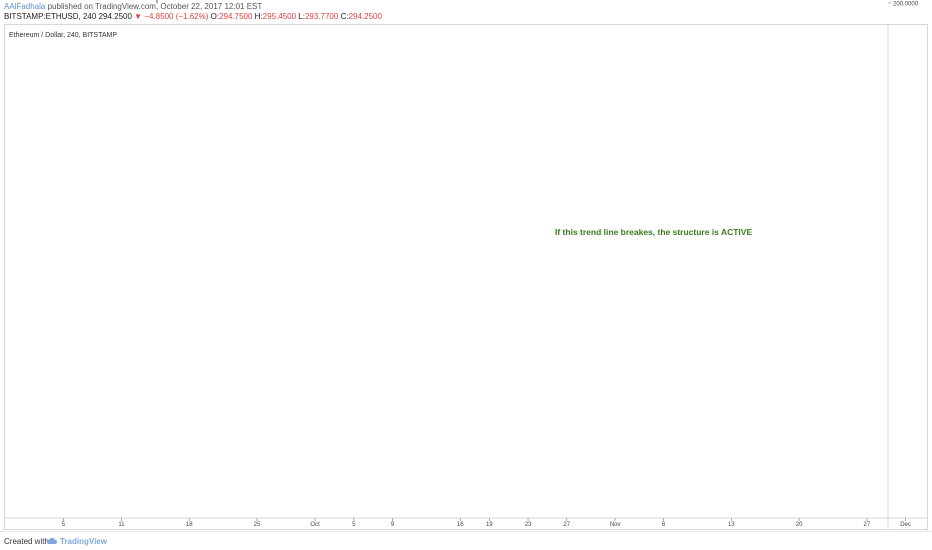  Describe the element at coordinates (50, 16) in the screenshot. I see `symbol-label: BITSTAMP:ETHUSD, 240` at that location.